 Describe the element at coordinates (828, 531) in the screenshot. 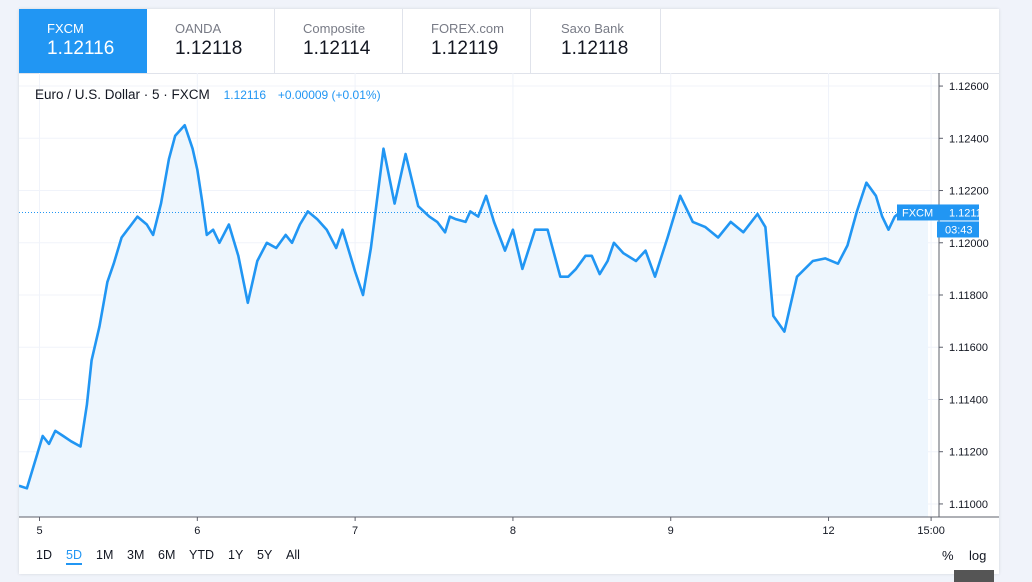

I see `time-tick-label: 12` at that location.